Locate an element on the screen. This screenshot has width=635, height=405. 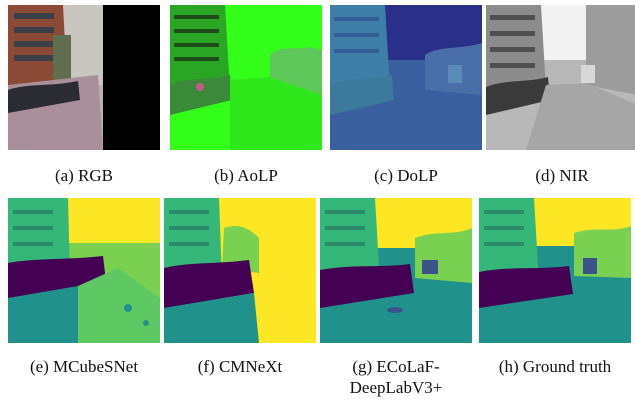
cmnext-segmentation is located at coordinates (240, 270).